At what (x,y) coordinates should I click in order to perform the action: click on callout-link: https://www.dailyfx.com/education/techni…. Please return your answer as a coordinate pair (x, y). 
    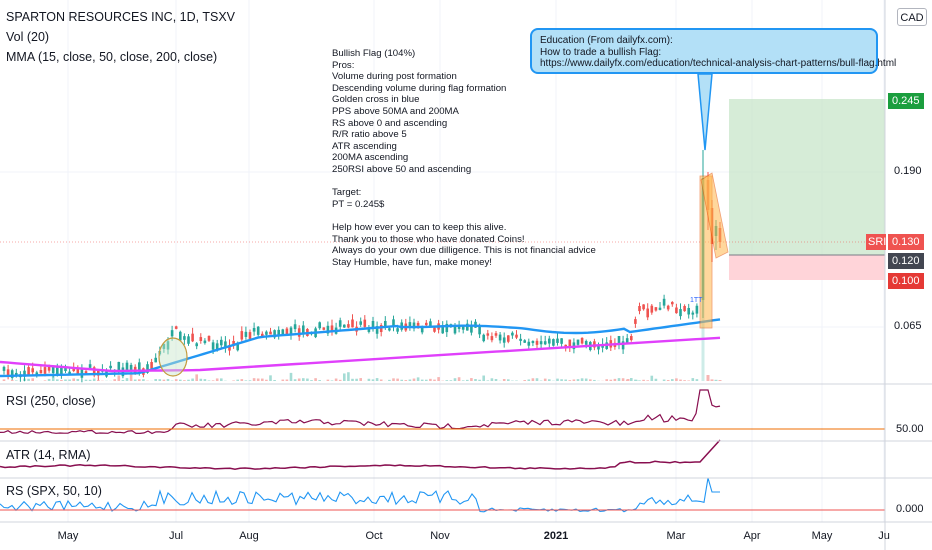
    Looking at the image, I should click on (718, 63).